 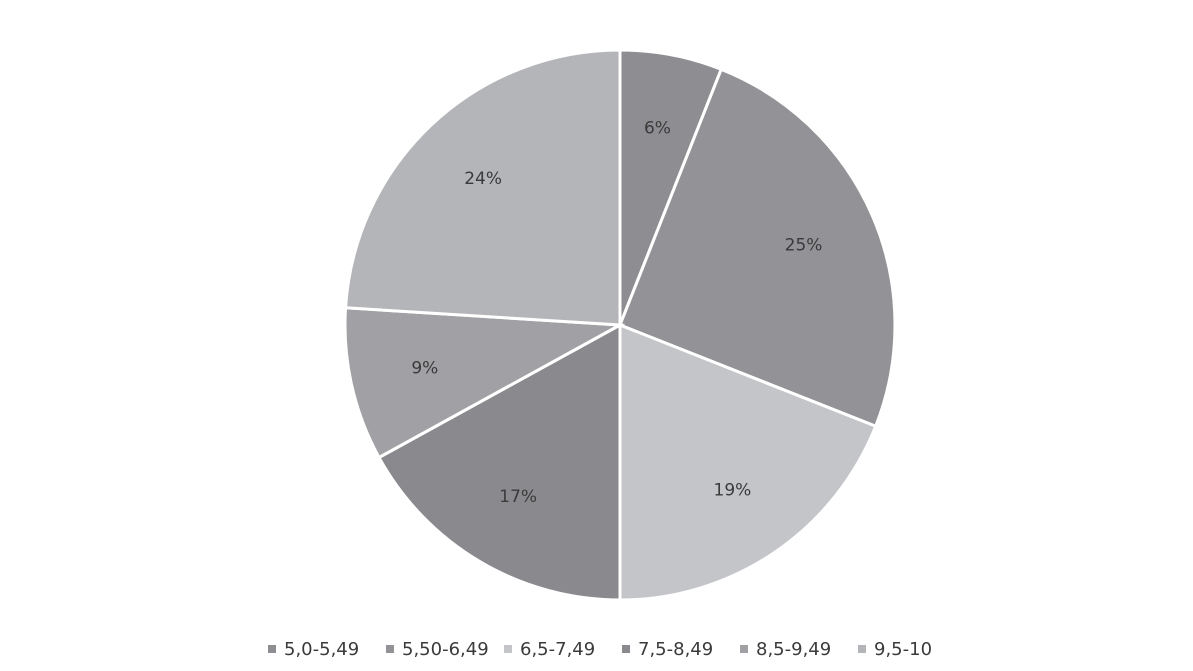 What do you see at coordinates (424, 369) in the screenshot?
I see `data-label-5: 9%` at bounding box center [424, 369].